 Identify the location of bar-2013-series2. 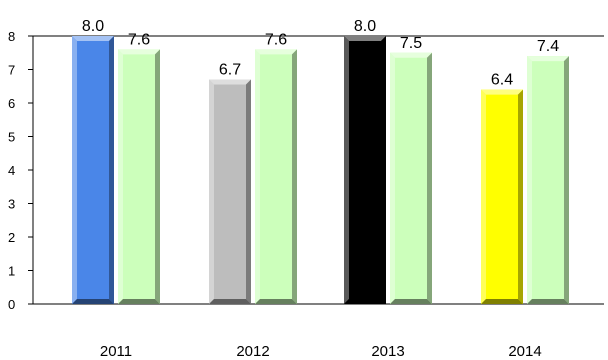
(411, 178).